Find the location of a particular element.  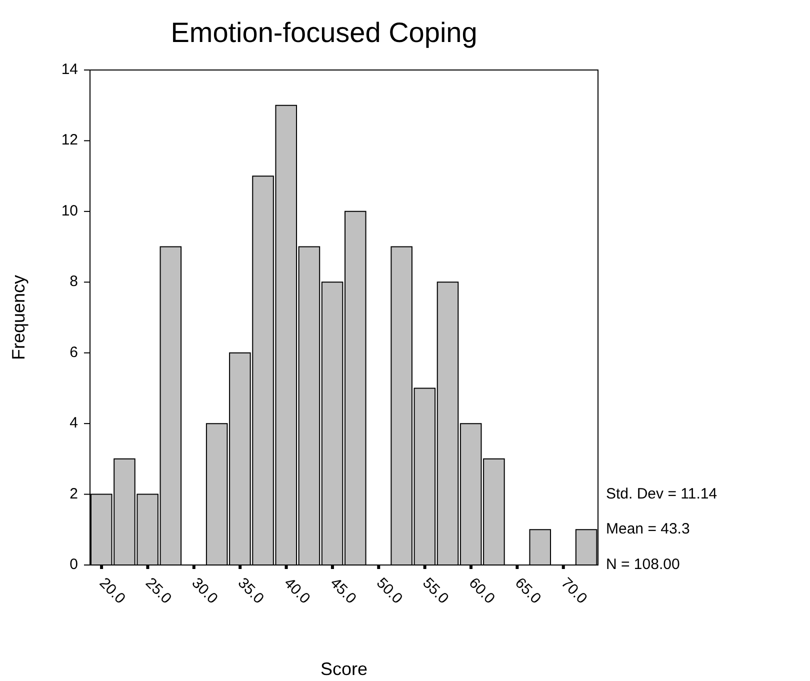

y-axis-title: Frequency is located at coordinates (18, 317).